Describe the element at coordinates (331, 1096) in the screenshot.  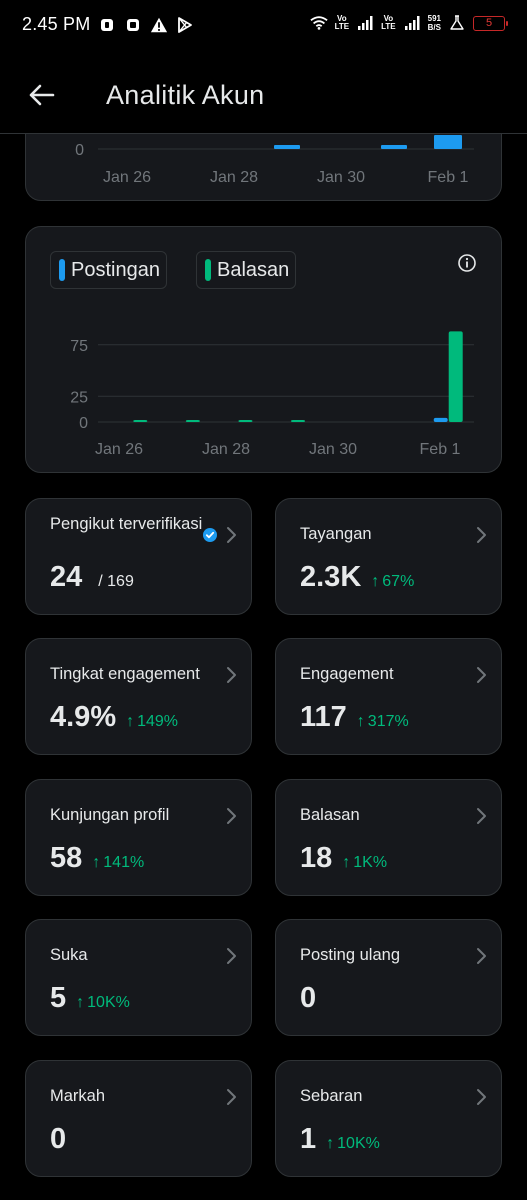
I see `stat-label: Sebaran` at that location.